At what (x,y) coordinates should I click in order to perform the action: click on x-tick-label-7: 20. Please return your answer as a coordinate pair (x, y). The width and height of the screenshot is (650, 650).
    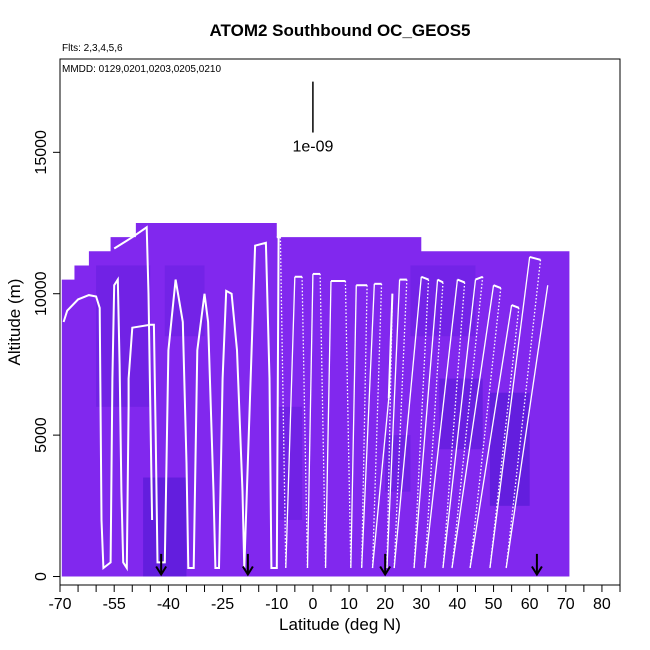
    Looking at the image, I should click on (385, 604).